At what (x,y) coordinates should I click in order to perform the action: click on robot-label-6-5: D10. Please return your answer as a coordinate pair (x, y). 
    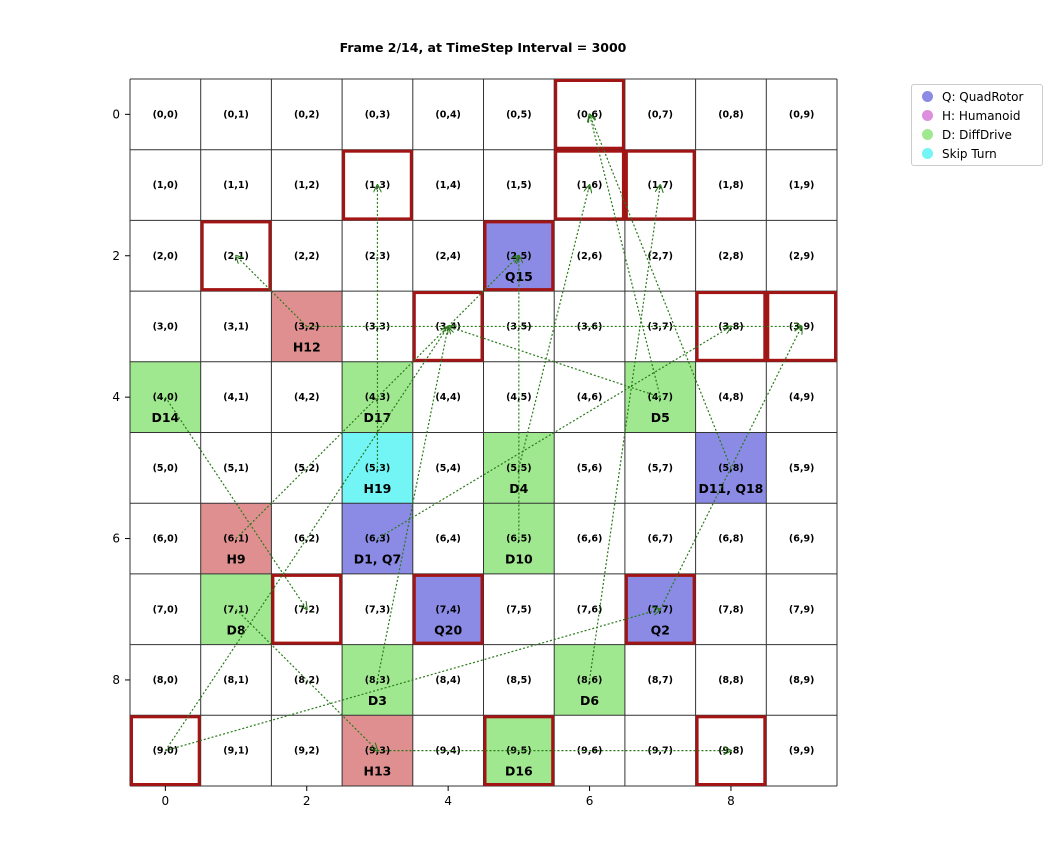
    Looking at the image, I should click on (519, 559).